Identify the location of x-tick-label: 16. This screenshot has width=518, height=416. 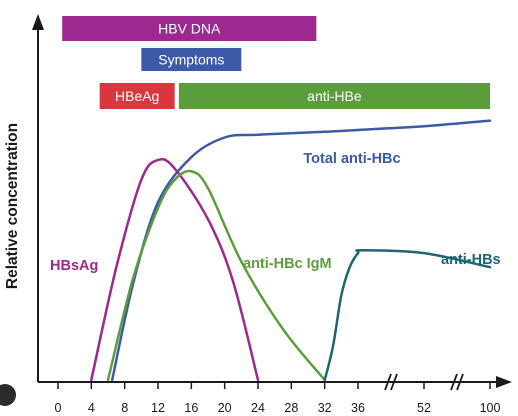
(191, 408).